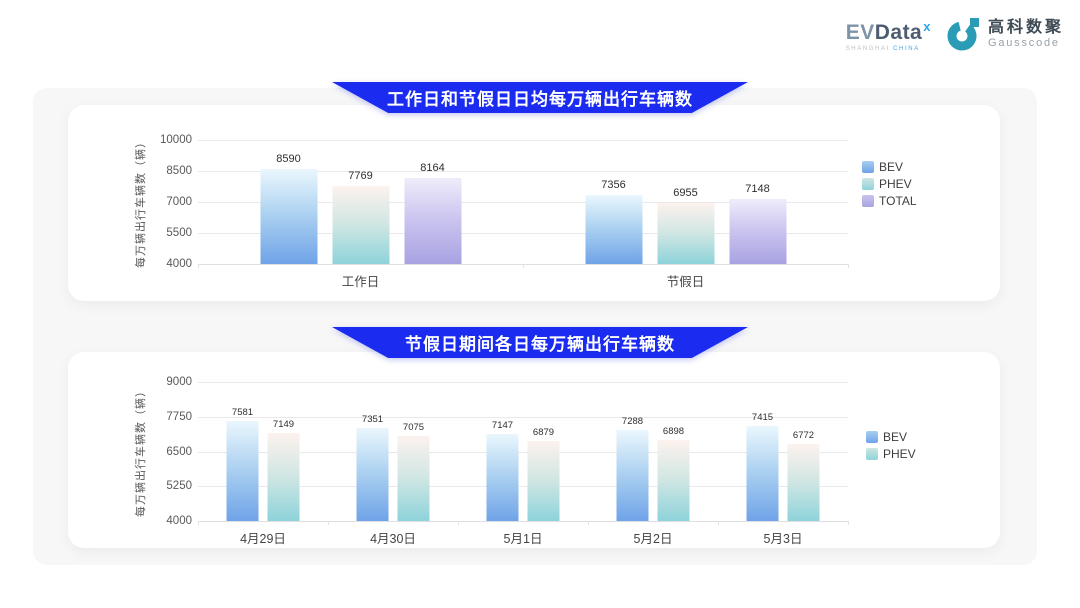 The height and width of the screenshot is (608, 1080). Describe the element at coordinates (179, 451) in the screenshot. I see `y-tick-label: 6500` at that location.